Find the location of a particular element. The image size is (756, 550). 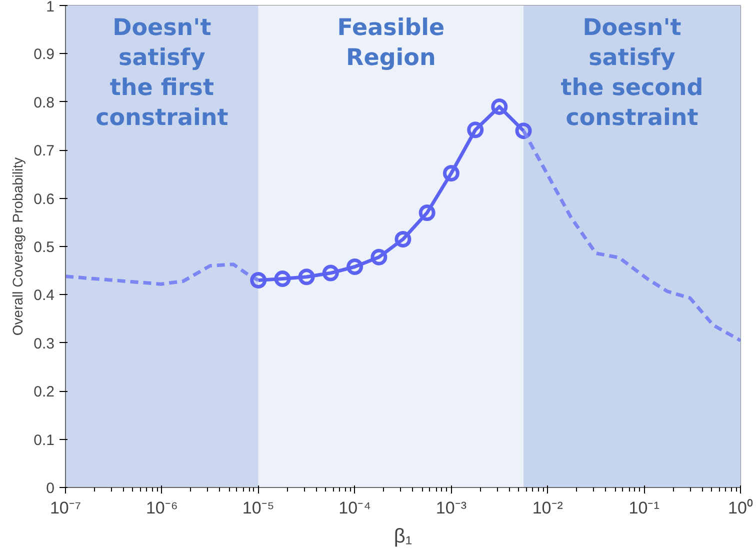

x-tick-label: 10⁰ is located at coordinates (740, 508).